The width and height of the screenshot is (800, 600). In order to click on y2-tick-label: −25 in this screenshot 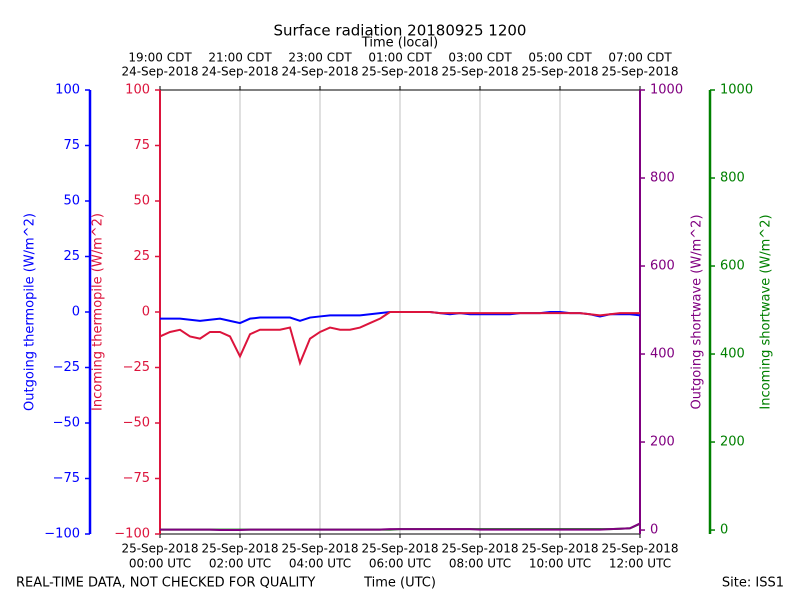, I will do `click(136, 367)`.